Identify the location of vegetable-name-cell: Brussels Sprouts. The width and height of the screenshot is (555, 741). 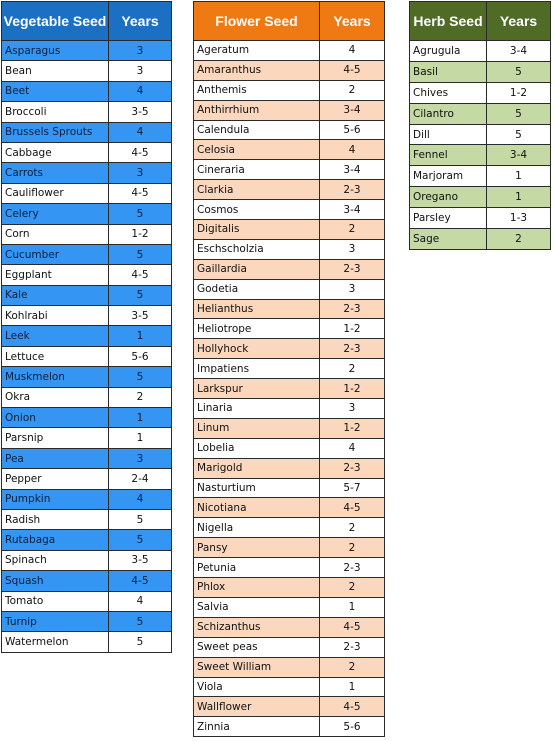
(55, 132).